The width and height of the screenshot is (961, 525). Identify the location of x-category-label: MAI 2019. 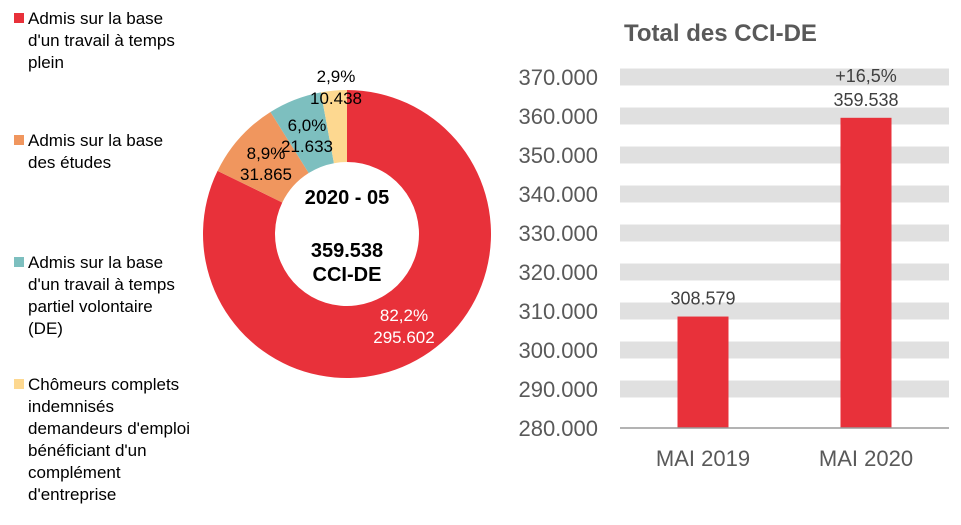
(703, 458).